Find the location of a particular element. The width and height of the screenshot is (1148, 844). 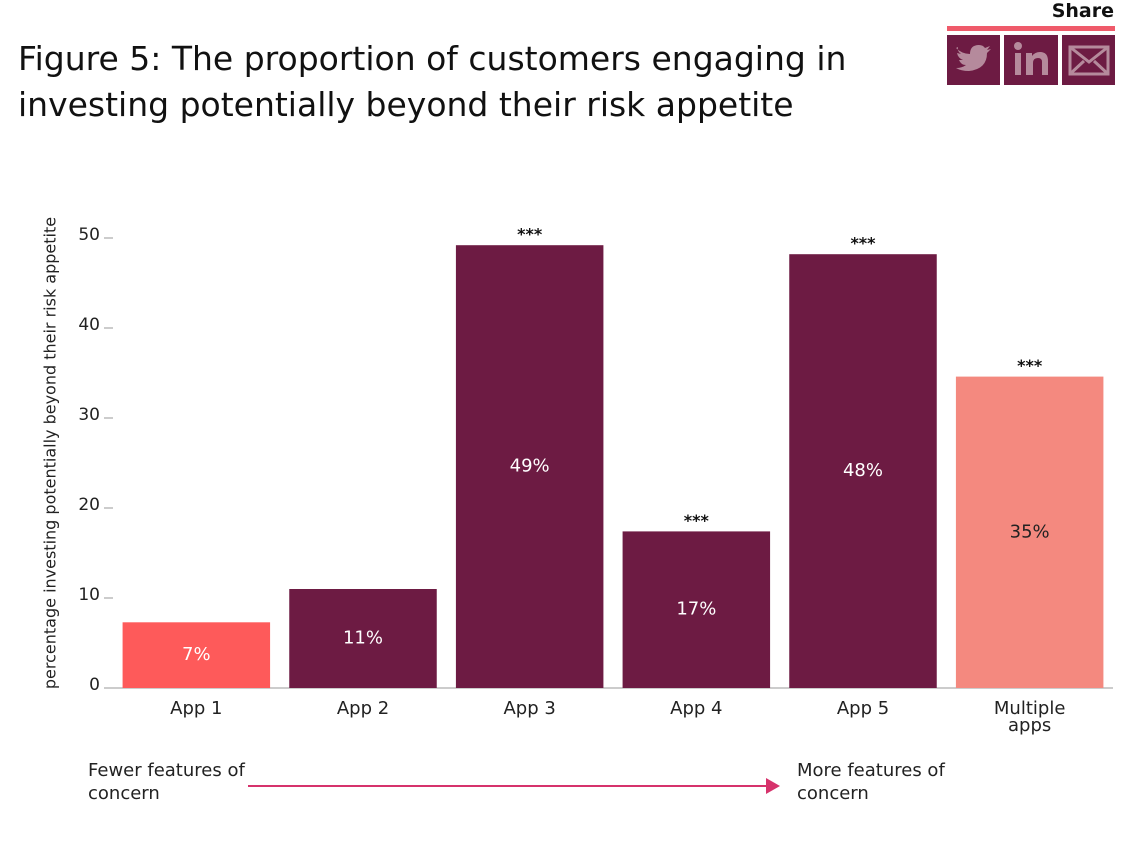

value-label: 7% is located at coordinates (196, 654).